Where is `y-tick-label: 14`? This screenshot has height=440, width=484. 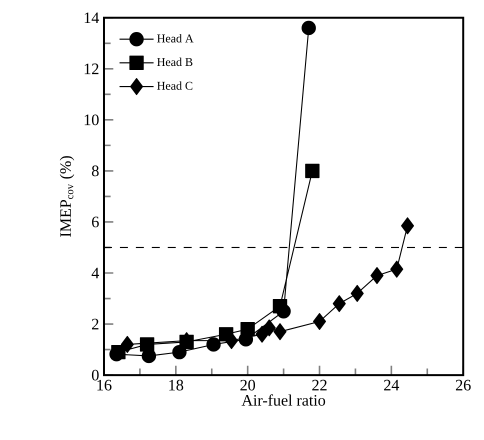
y-tick-label: 14 is located at coordinates (92, 17).